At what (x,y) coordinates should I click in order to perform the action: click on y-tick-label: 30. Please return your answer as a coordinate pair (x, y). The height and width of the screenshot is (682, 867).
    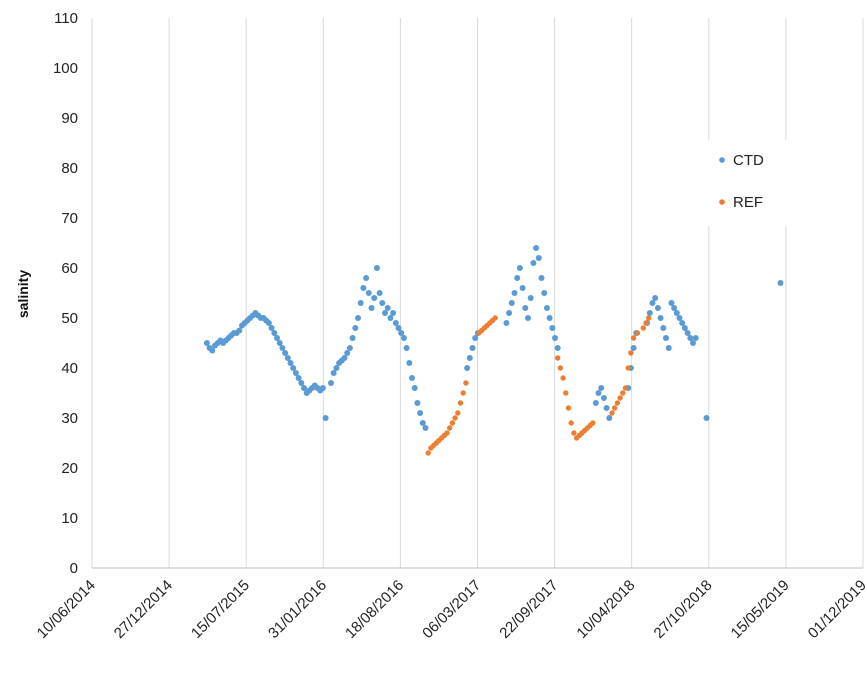
    Looking at the image, I should click on (69, 418).